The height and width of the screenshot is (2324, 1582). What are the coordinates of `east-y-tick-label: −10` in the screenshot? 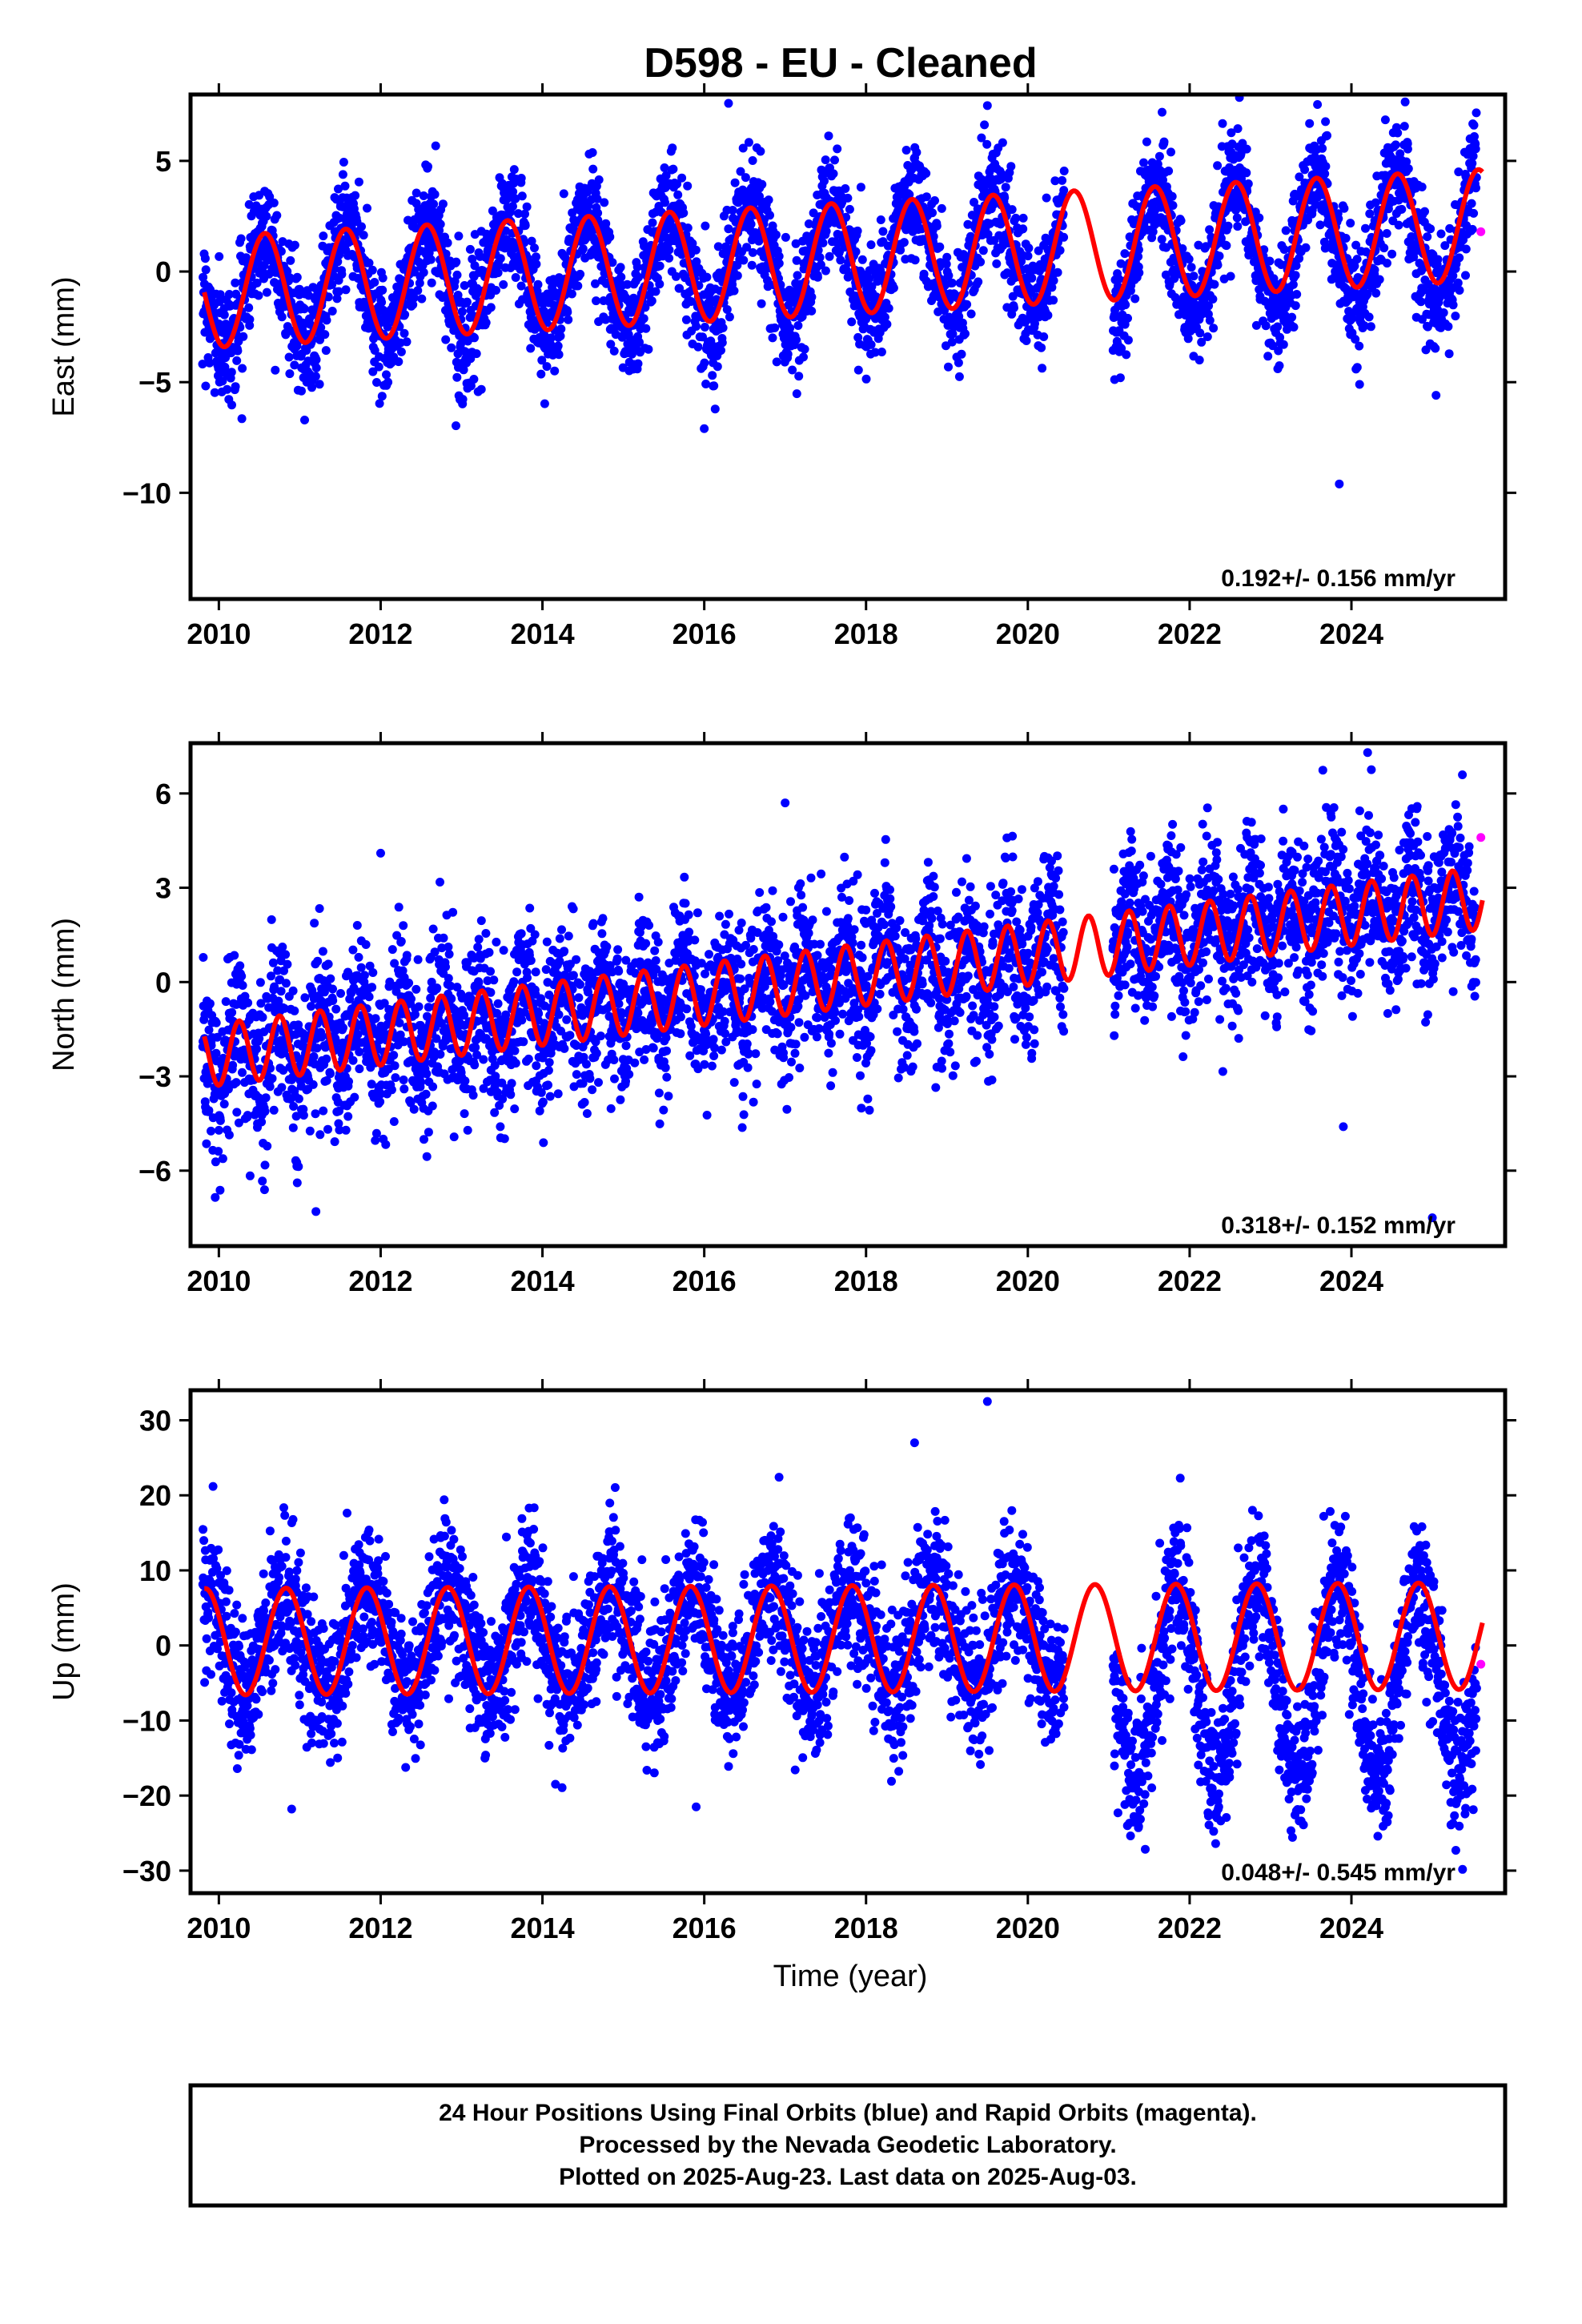 It's located at (146, 492).